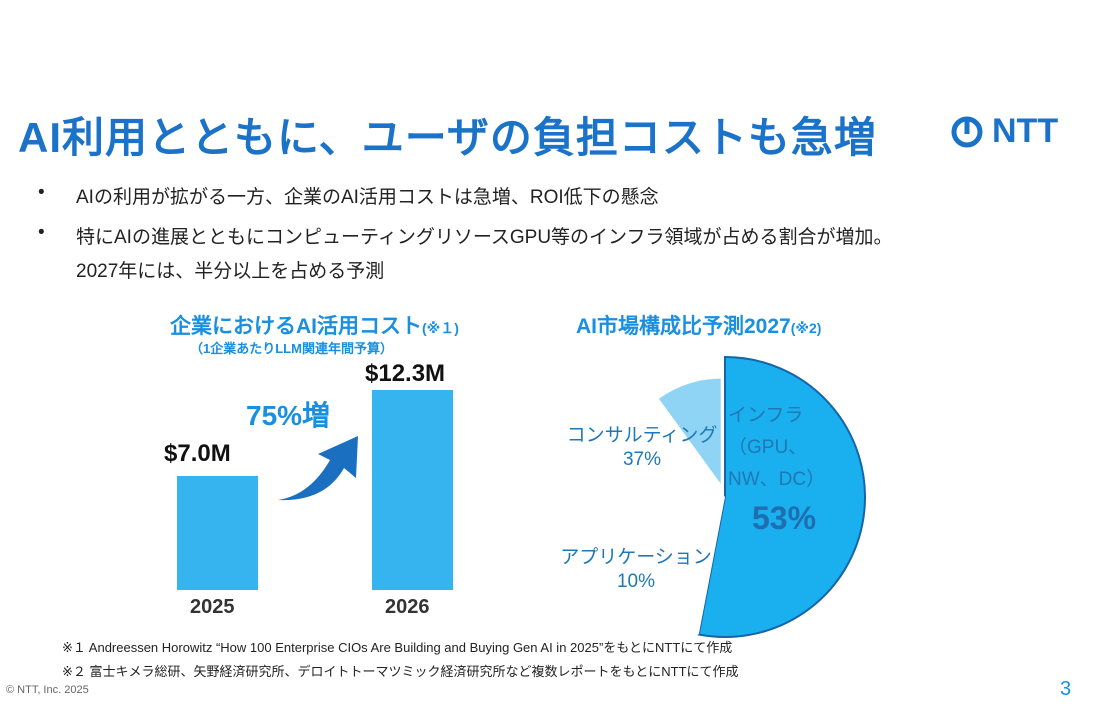 Image resolution: width=1104 pixels, height=715 pixels. Describe the element at coordinates (197, 453) in the screenshot. I see `bar-value-label-2025: $7.0M` at that location.